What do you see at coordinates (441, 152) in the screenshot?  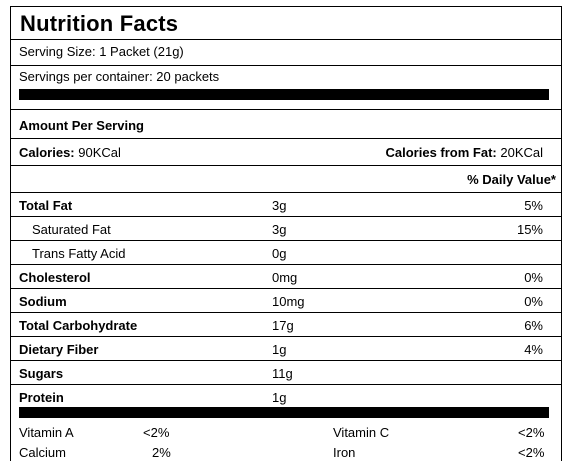 I see `calories-from-fat-label: Calories from Fat:` at bounding box center [441, 152].